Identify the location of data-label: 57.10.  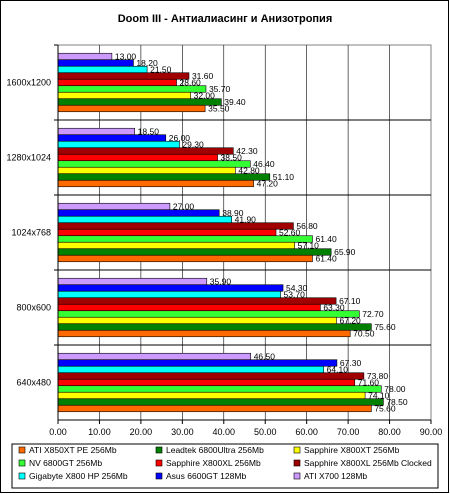
(309, 245).